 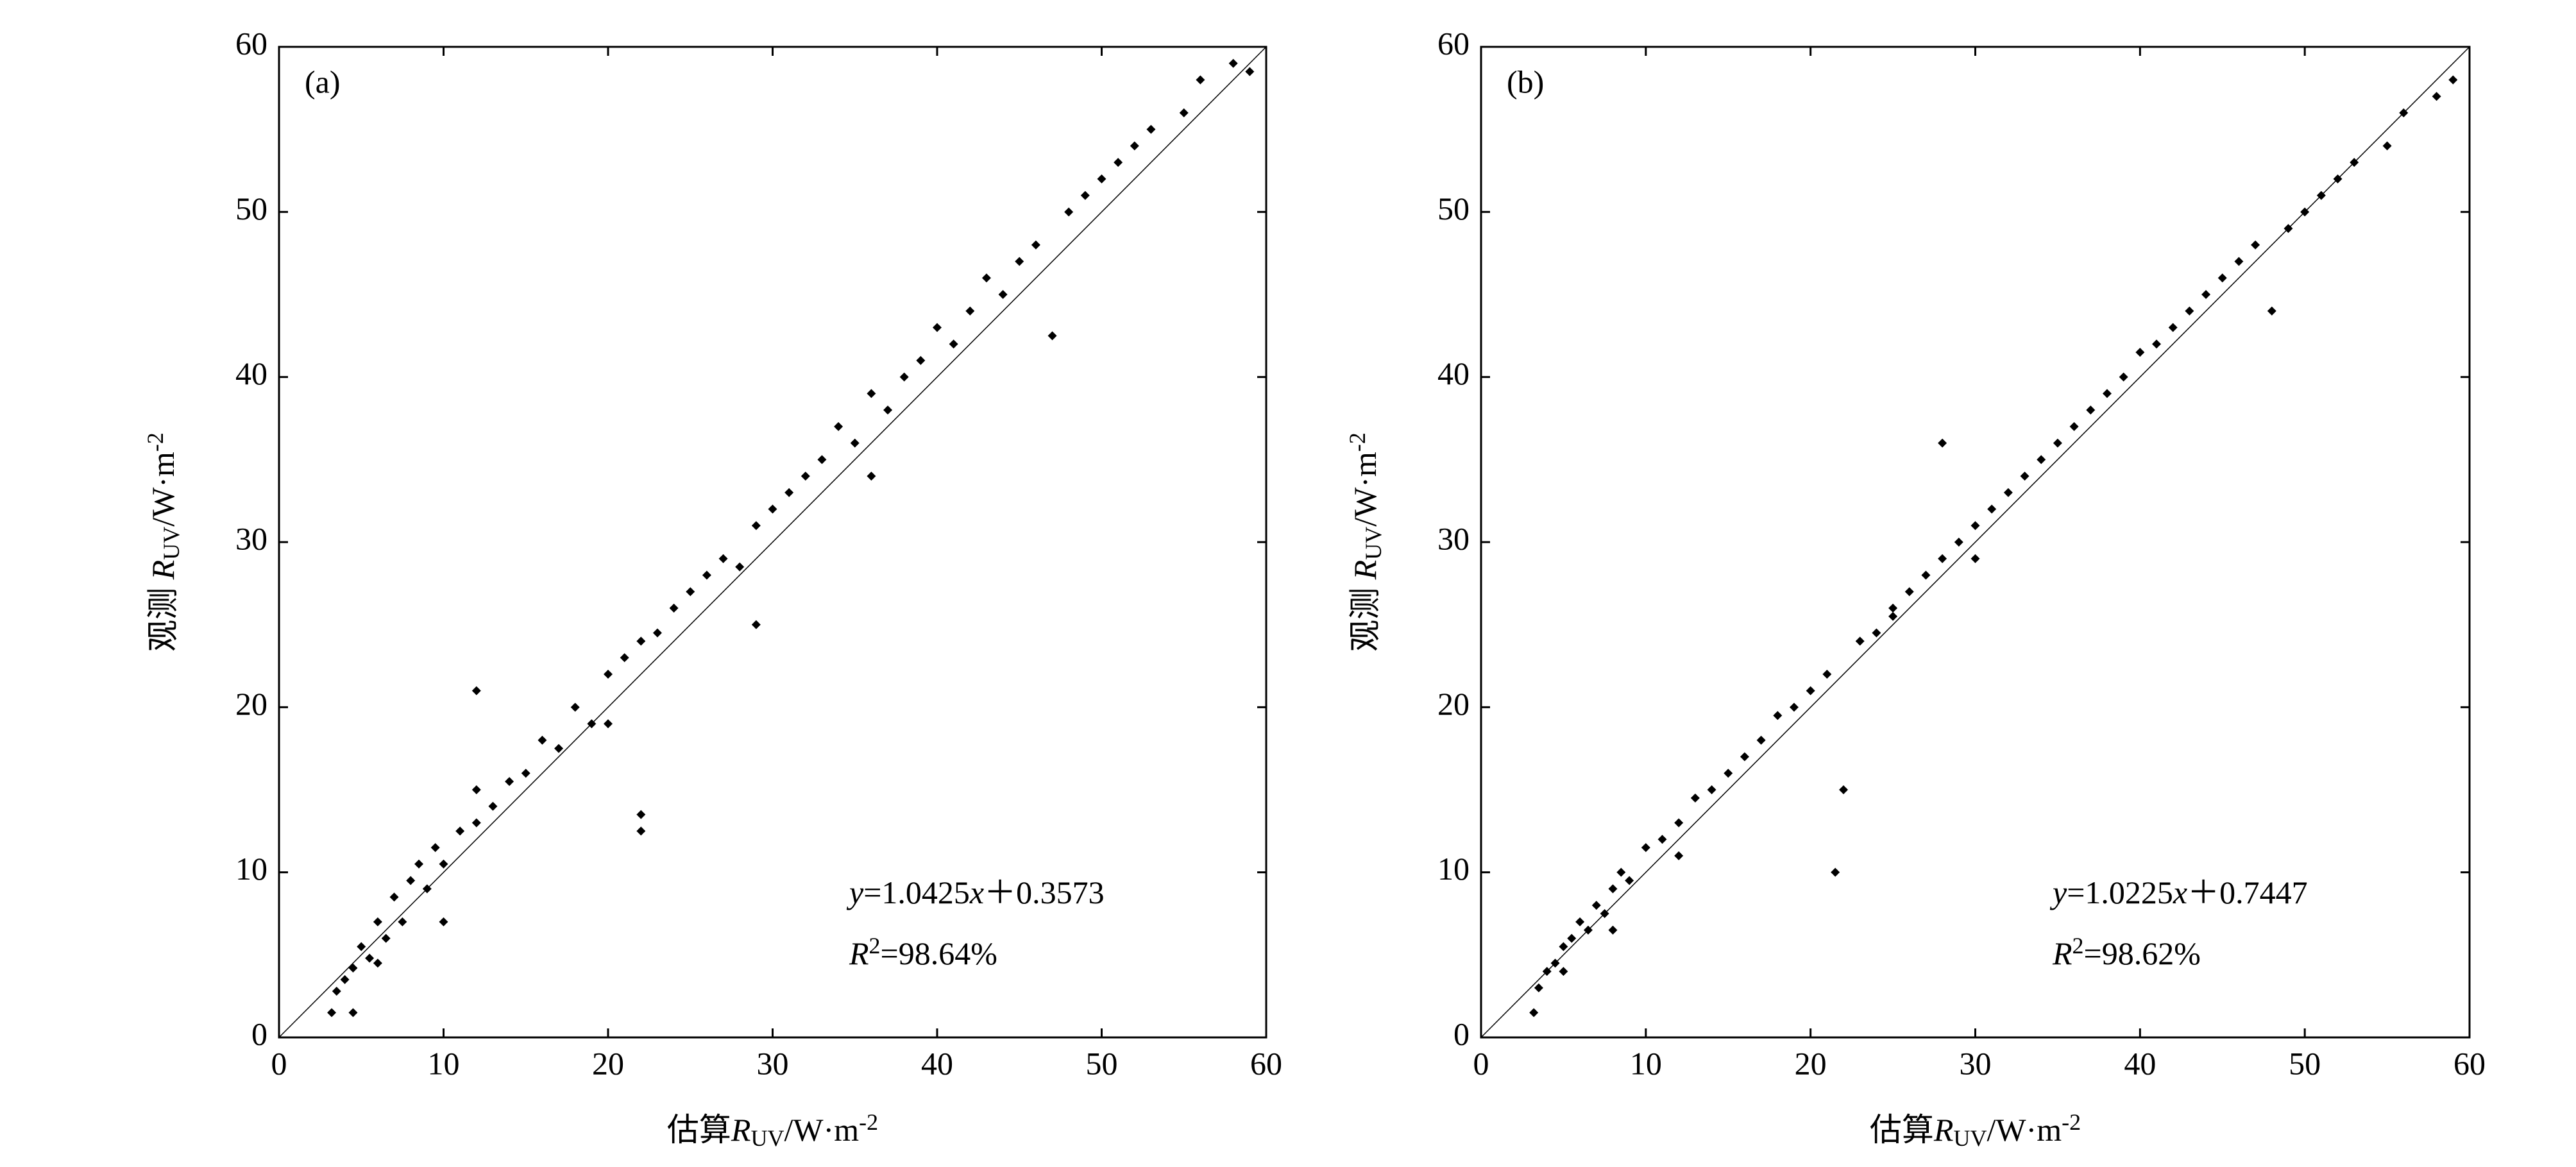 What do you see at coordinates (2178, 892) in the screenshot?
I see `equation: y=1.0225x＋0.7447` at bounding box center [2178, 892].